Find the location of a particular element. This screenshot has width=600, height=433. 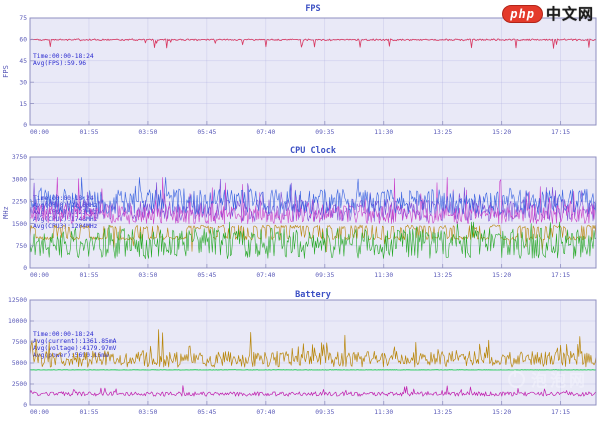

y-tick-label: 75 is located at coordinates (23, 18).